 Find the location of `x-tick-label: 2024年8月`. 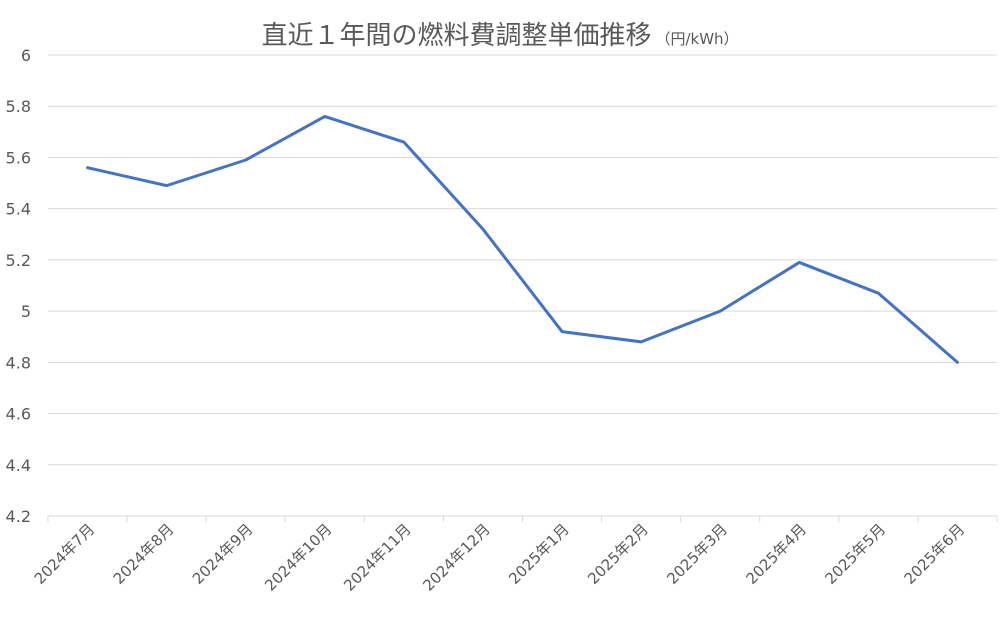

x-tick-label: 2024年8月 is located at coordinates (144, 554).